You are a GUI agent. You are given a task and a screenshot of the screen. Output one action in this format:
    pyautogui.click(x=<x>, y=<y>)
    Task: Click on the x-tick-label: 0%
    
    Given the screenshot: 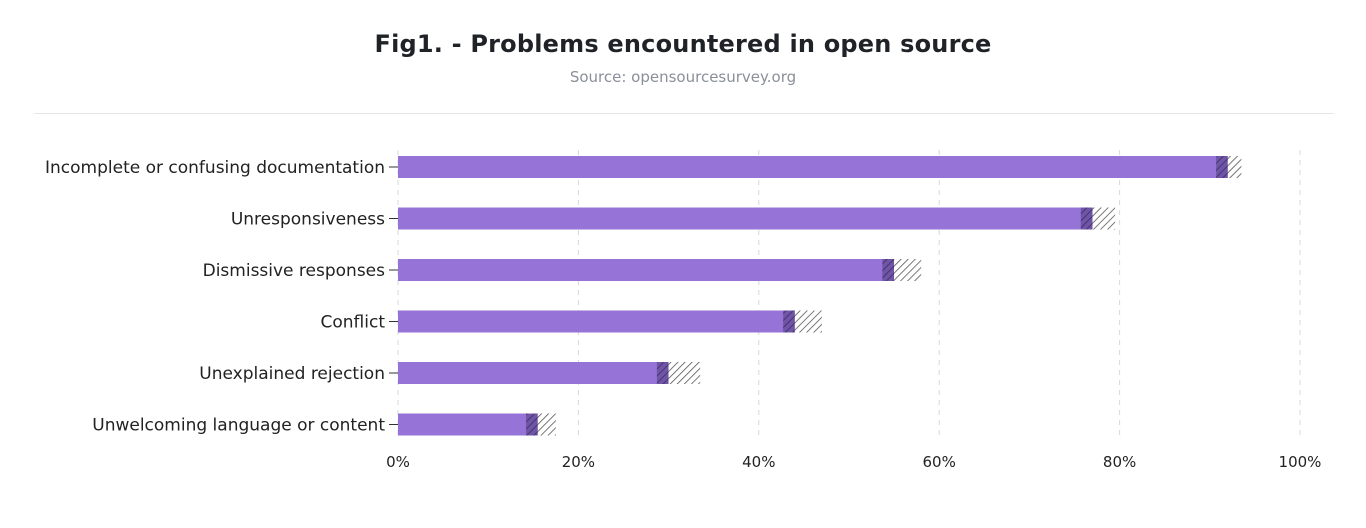 What is the action you would take?
    pyautogui.click(x=398, y=462)
    